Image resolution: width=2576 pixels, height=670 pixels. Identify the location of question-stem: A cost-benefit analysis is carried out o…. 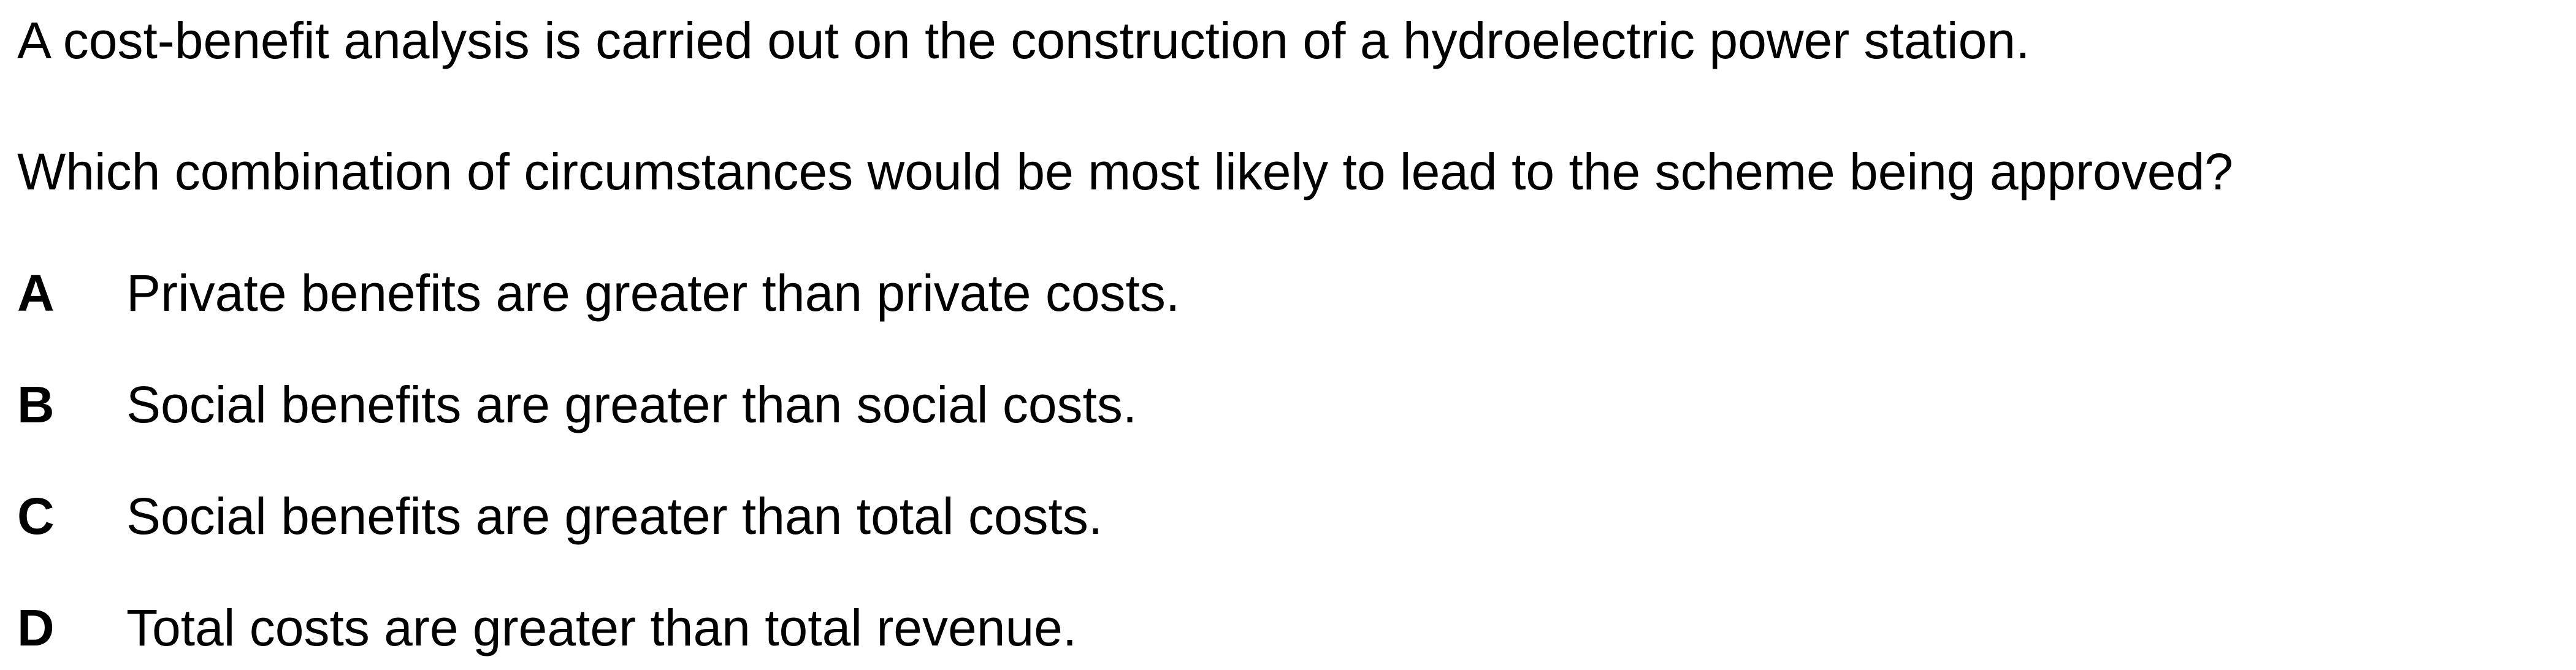
(1023, 40).